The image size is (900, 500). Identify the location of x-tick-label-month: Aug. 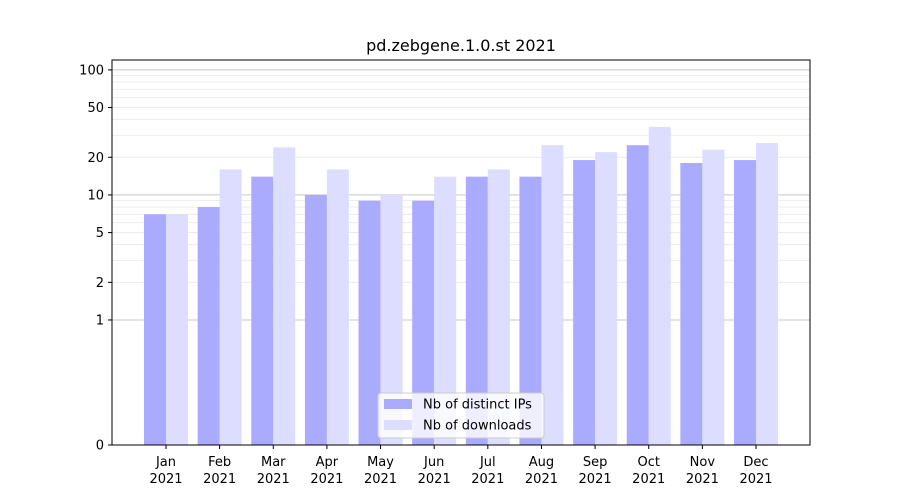
(541, 462).